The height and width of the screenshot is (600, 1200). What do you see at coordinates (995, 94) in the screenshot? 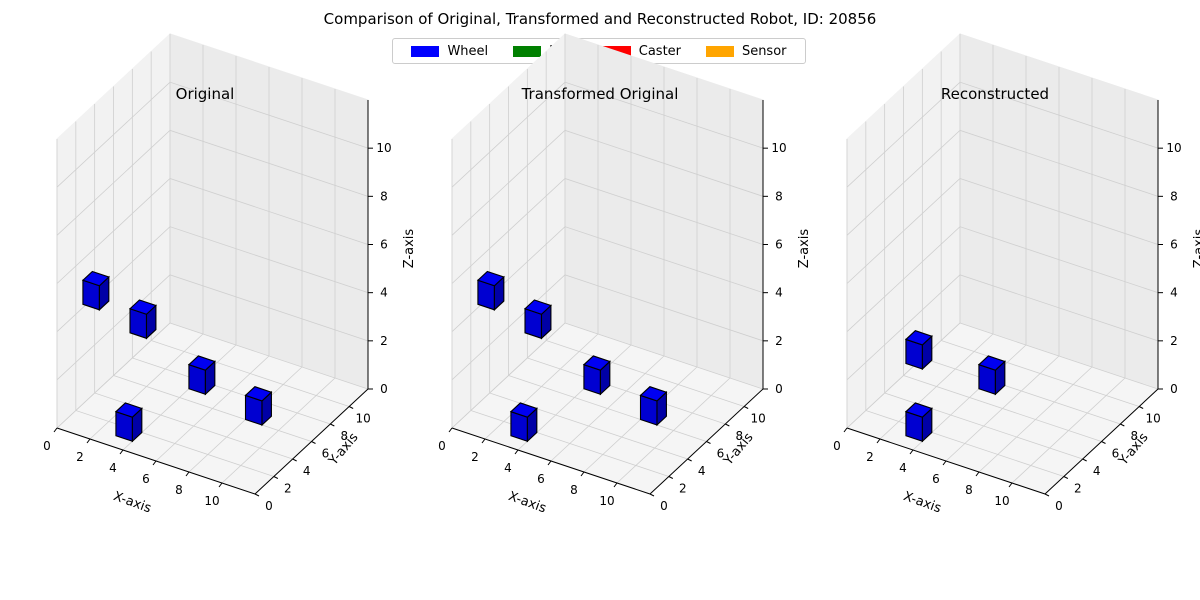
I see `panel-title: Reconstructed` at bounding box center [995, 94].